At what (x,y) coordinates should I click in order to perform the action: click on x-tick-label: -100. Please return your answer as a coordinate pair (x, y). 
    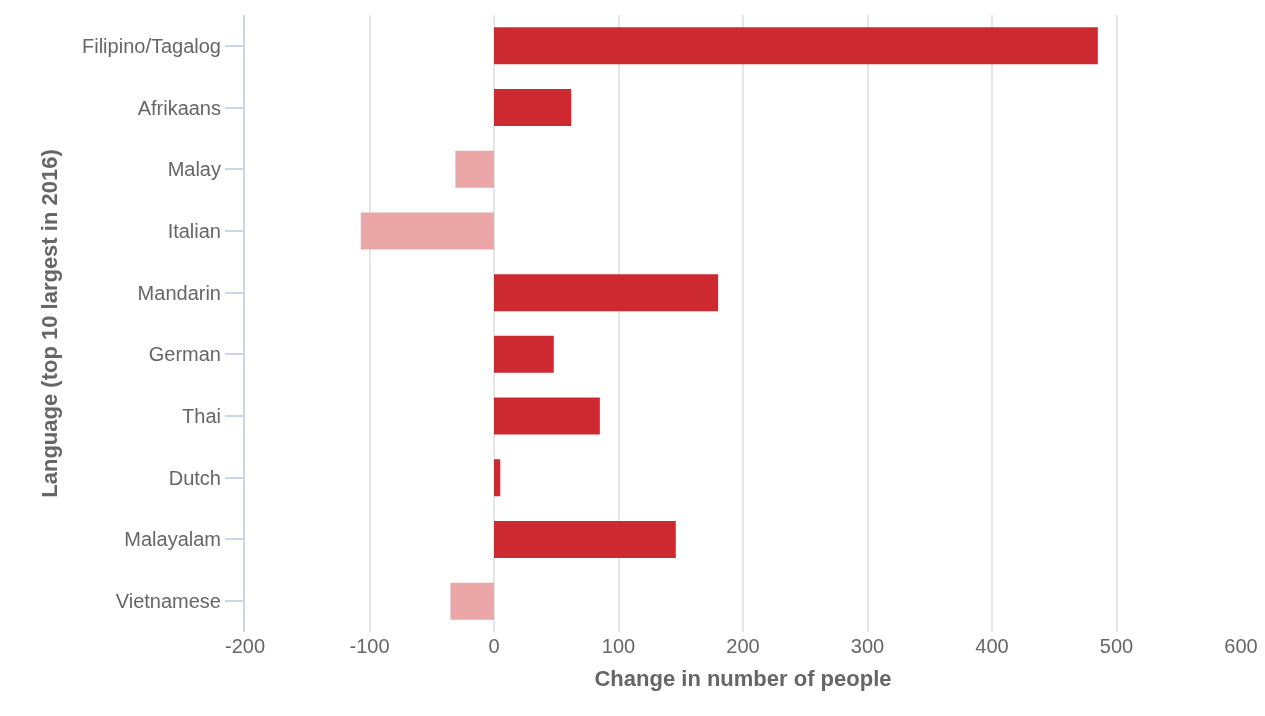
    Looking at the image, I should click on (369, 646).